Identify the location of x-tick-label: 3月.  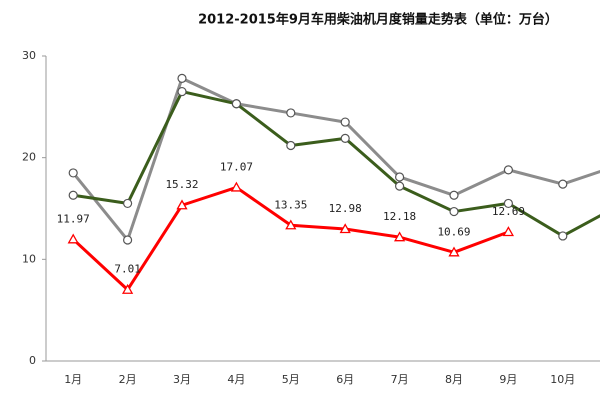
(182, 379).